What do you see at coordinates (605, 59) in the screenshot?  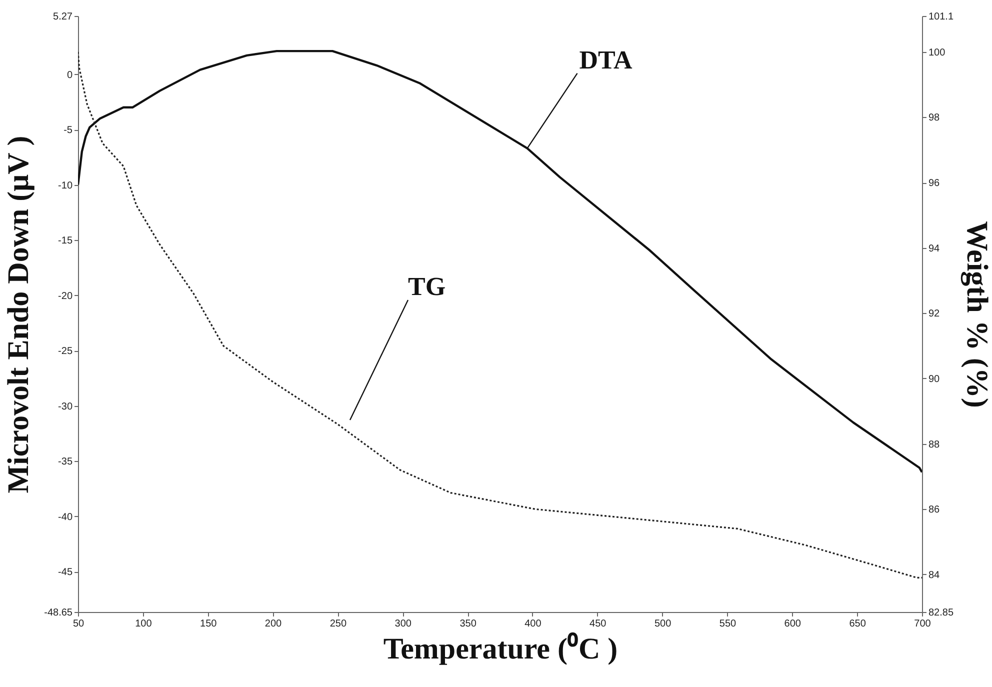 I see `annotation: DTA` at bounding box center [605, 59].